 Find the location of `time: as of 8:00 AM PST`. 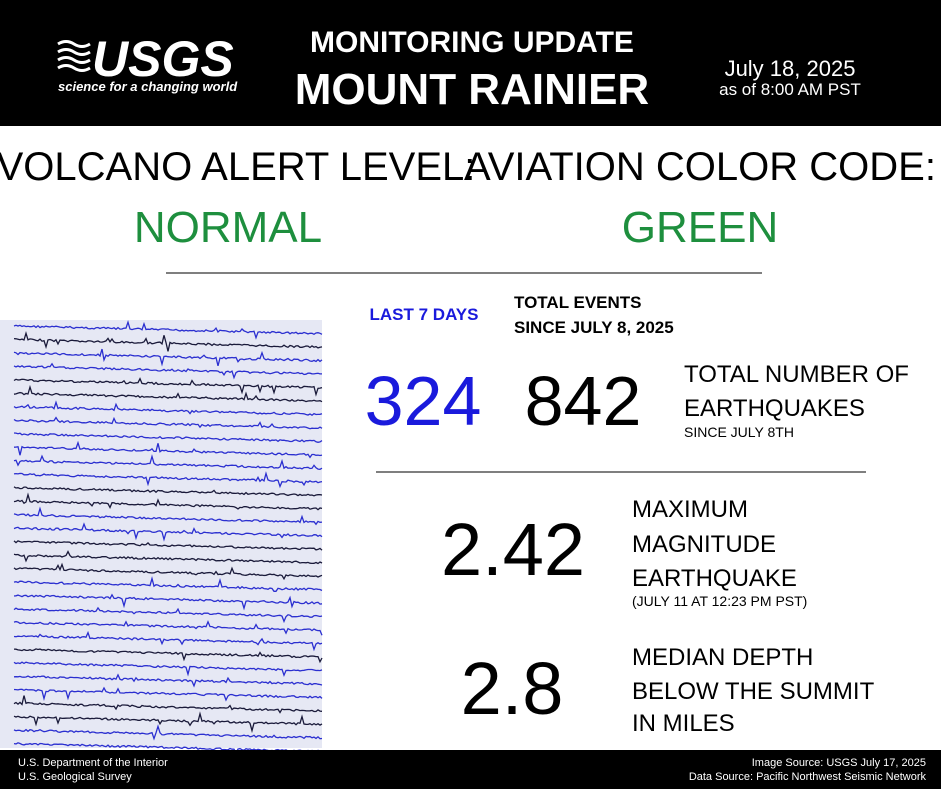

time: as of 8:00 AM PST is located at coordinates (790, 89).